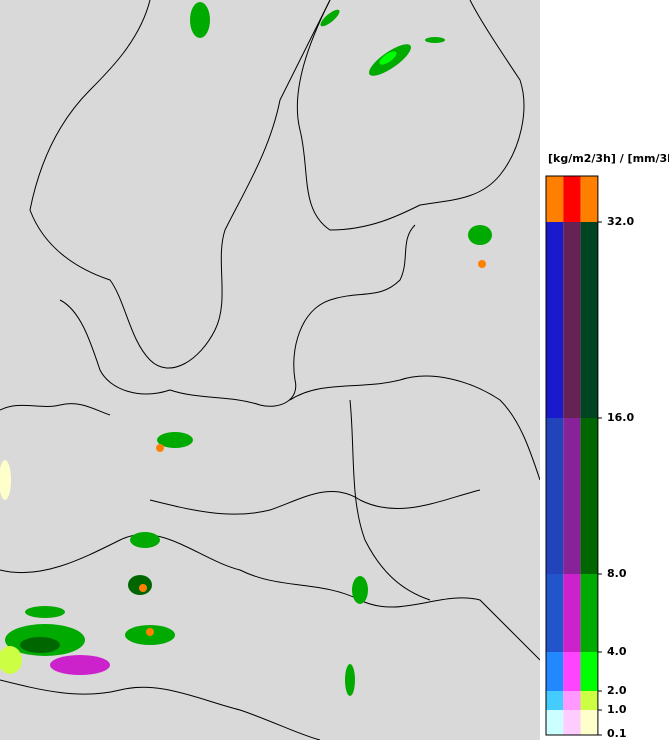  I want to click on legend-frame, so click(572, 455).